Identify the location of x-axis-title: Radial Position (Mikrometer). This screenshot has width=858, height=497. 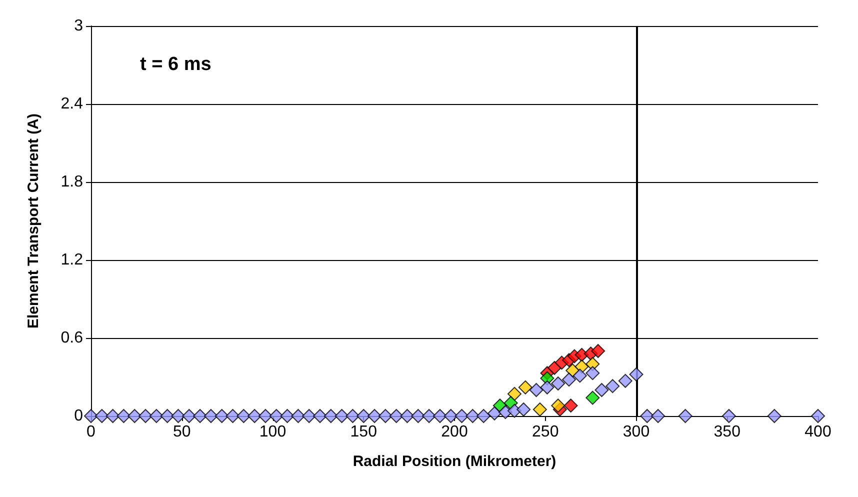
(454, 461).